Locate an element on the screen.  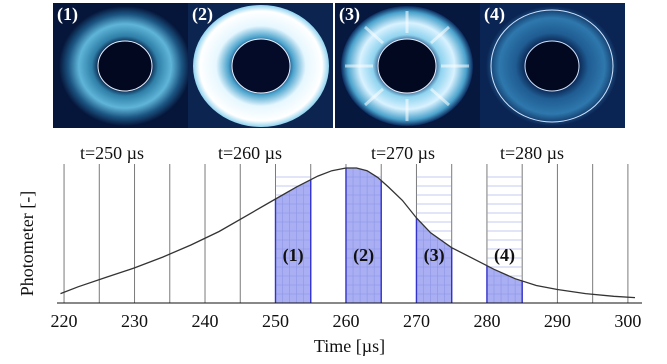
time-label-2: t=260 µs is located at coordinates (250, 153).